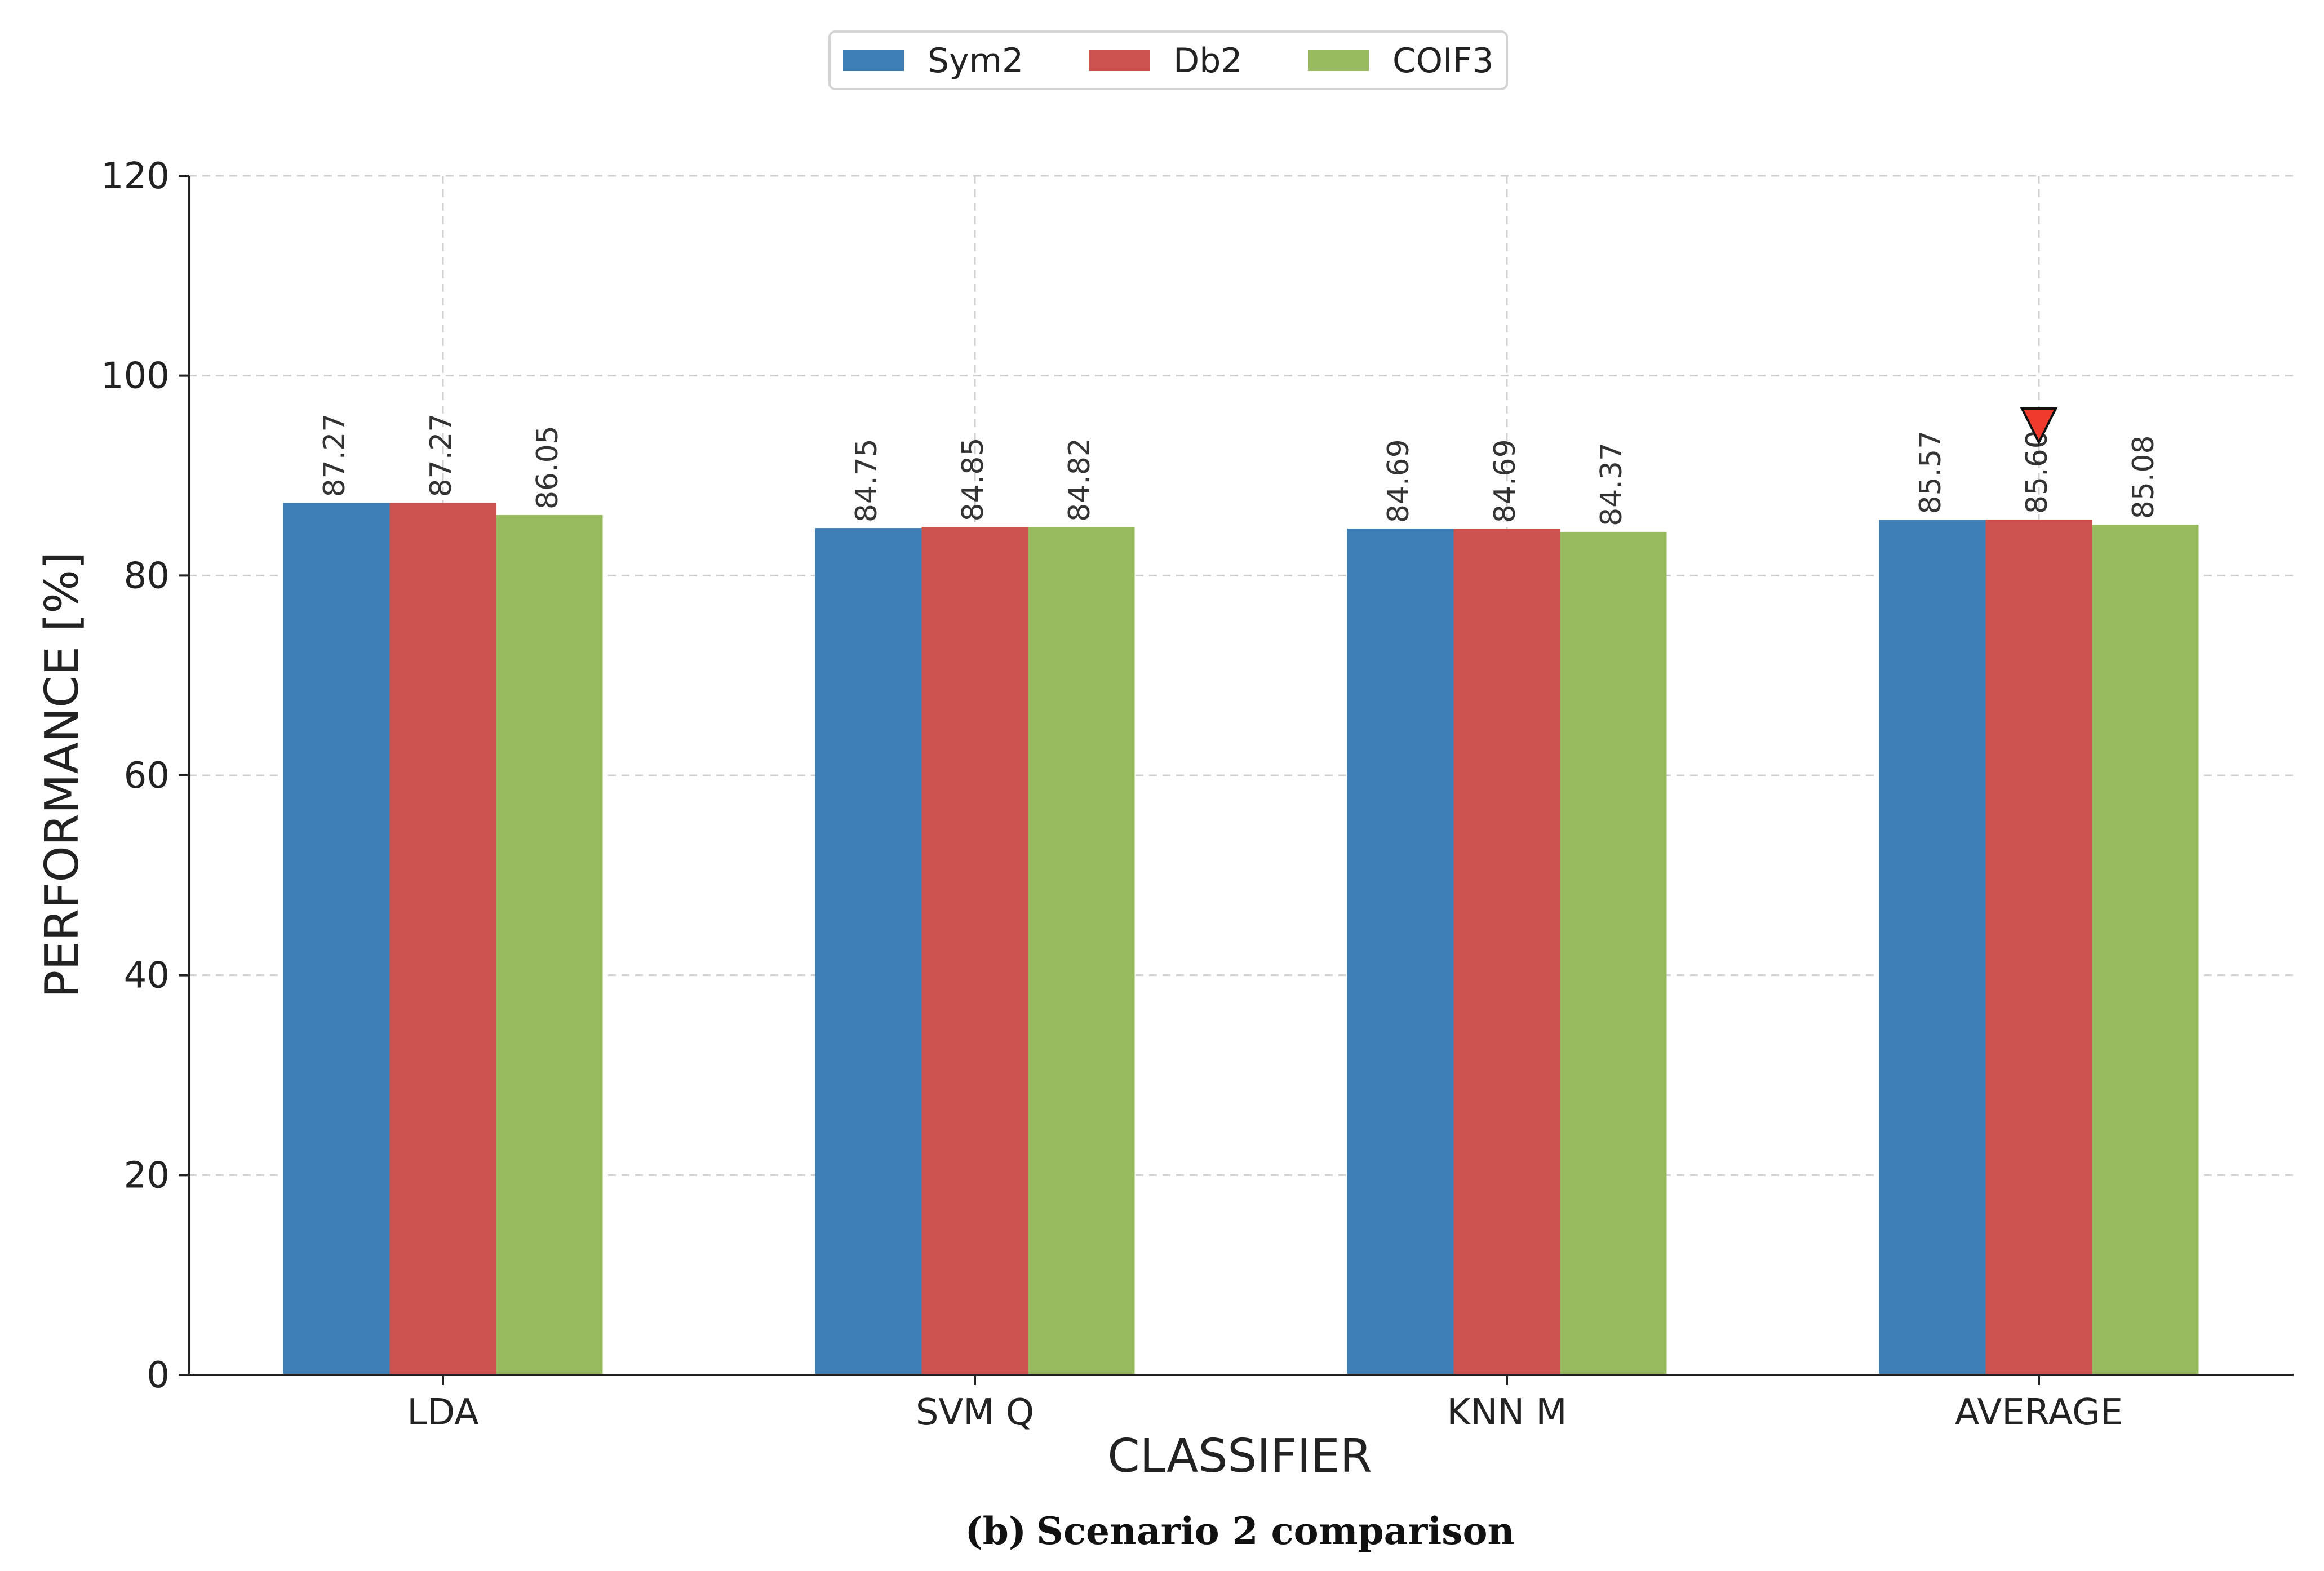 This screenshot has height=1571, width=2324. What do you see at coordinates (2038, 947) in the screenshot?
I see `bar-db2-average` at bounding box center [2038, 947].